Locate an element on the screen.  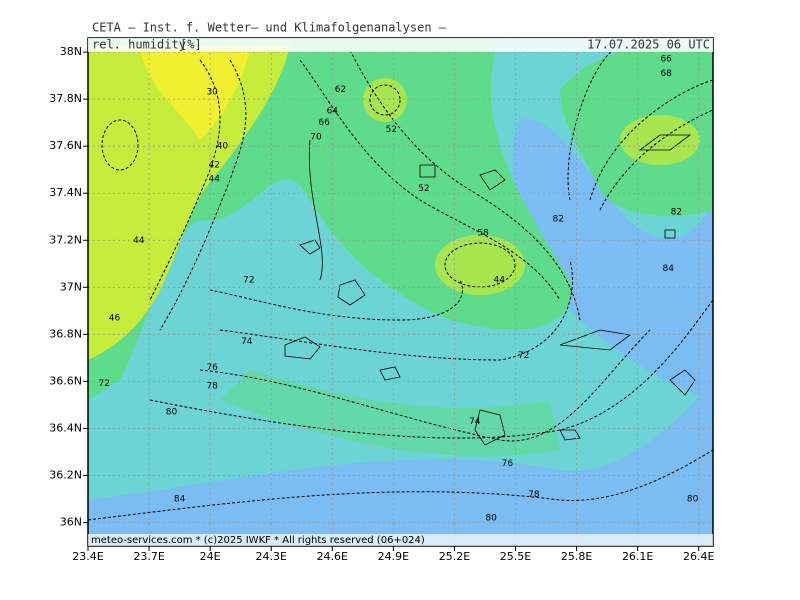
field-blue is located at coordinates (612, 259).